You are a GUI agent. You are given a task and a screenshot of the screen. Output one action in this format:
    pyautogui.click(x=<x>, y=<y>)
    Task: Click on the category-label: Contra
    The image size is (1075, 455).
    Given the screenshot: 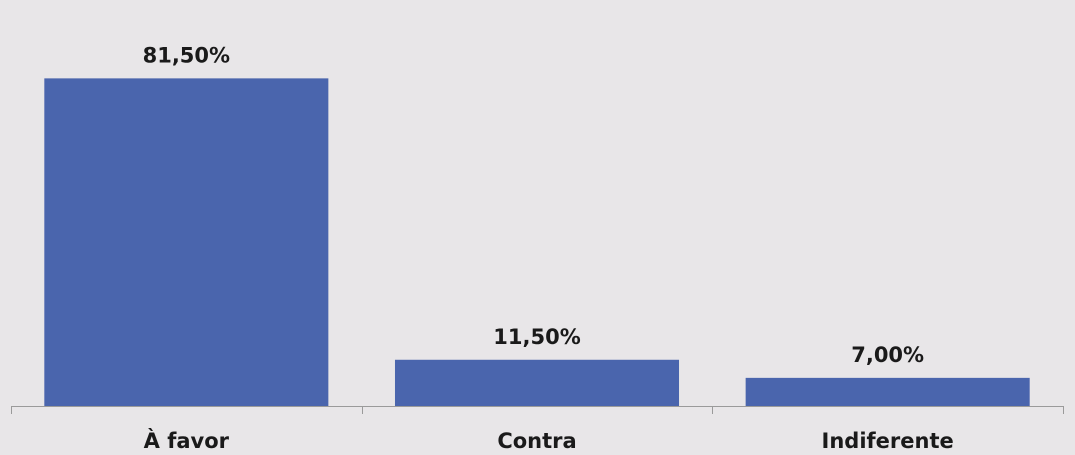 What is the action you would take?
    pyautogui.click(x=536, y=441)
    